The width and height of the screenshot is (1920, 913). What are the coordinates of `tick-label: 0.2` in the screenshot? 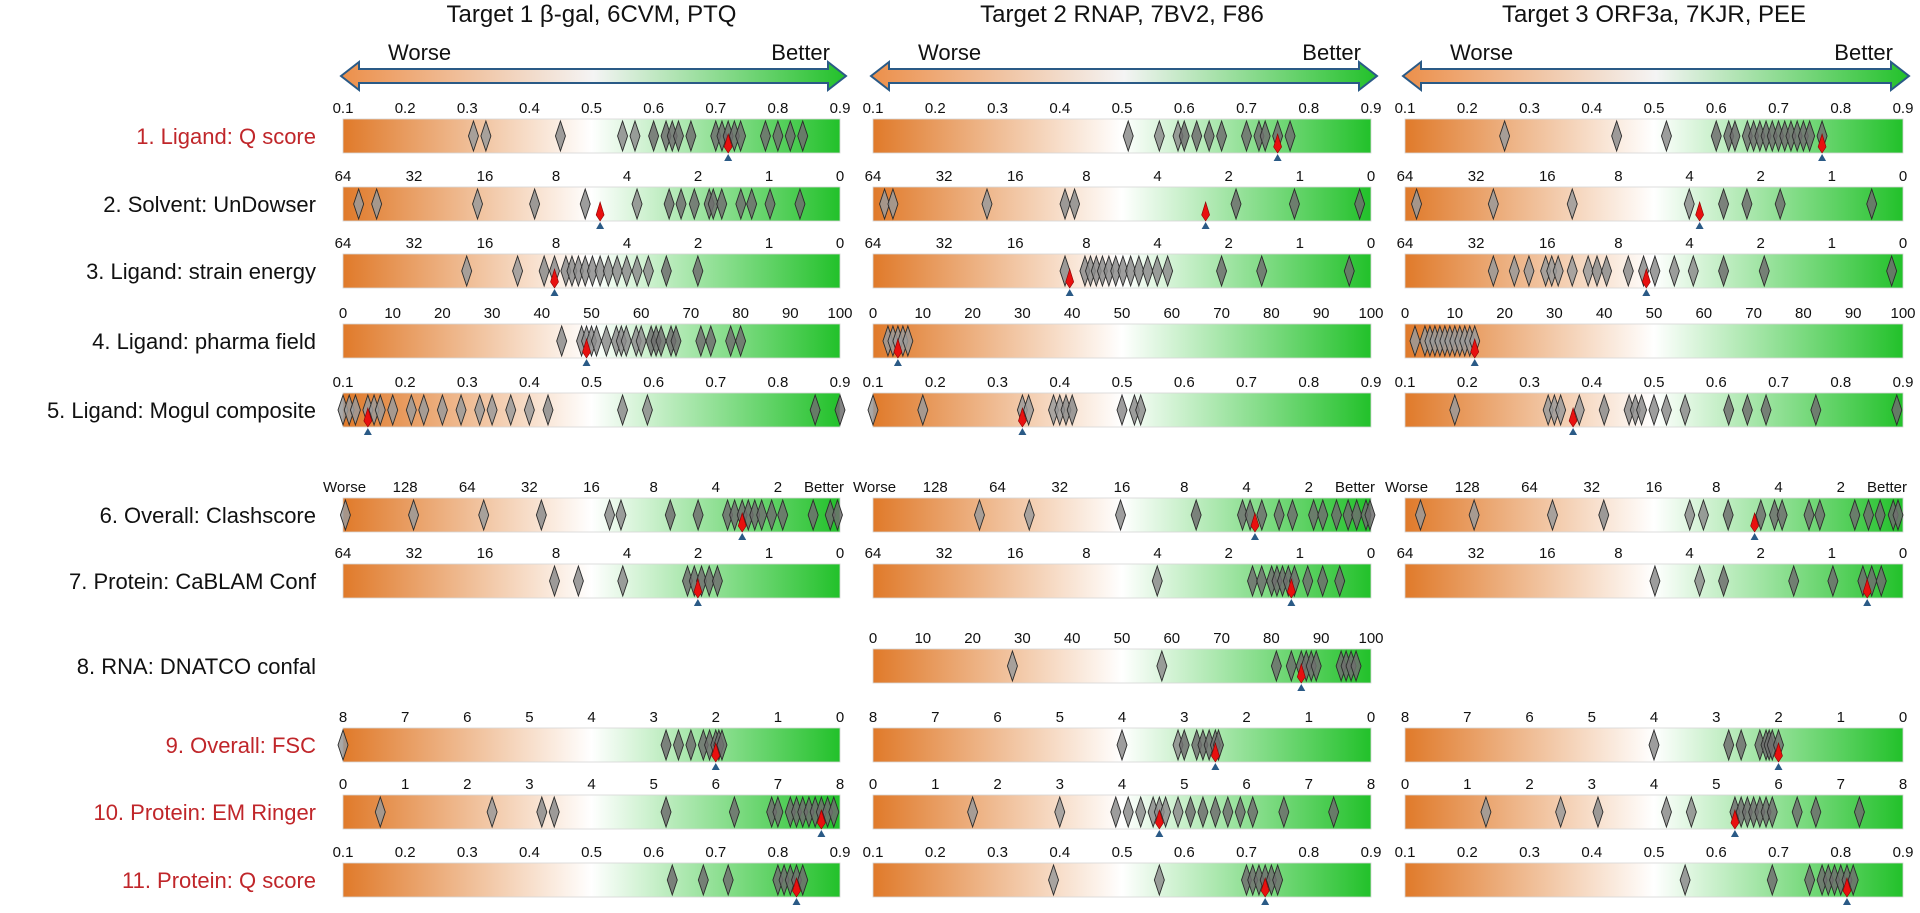 It's located at (1467, 382).